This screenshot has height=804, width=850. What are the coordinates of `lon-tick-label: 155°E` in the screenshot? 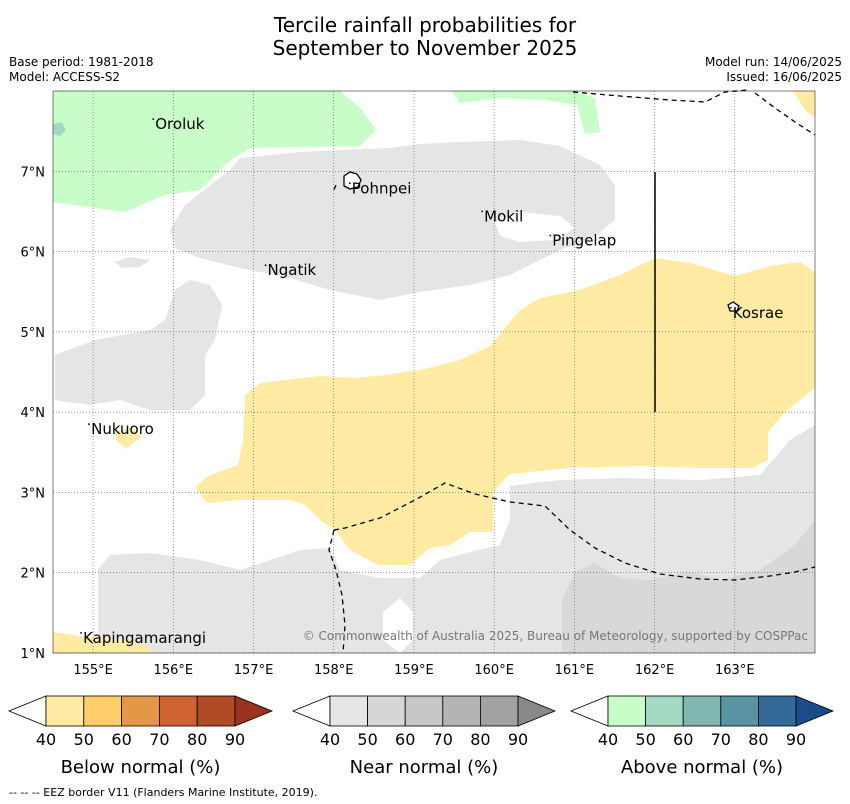 It's located at (93, 670).